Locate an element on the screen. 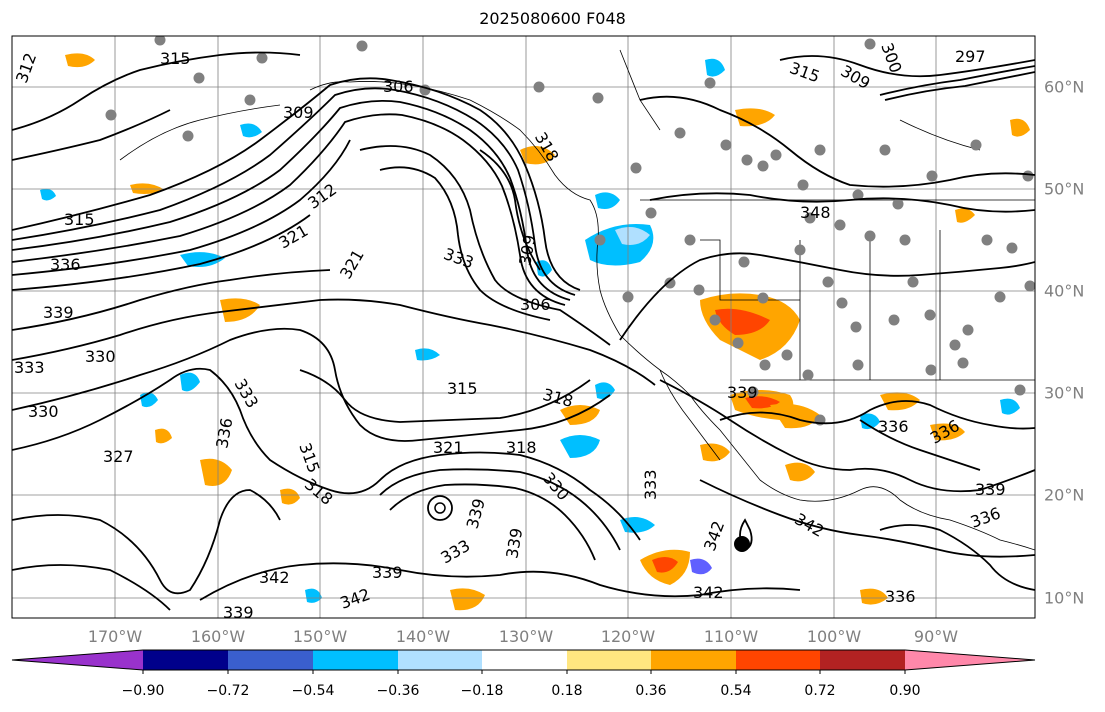 The width and height of the screenshot is (1105, 712). colorbar-tick-label: 0.36 is located at coordinates (651, 691).